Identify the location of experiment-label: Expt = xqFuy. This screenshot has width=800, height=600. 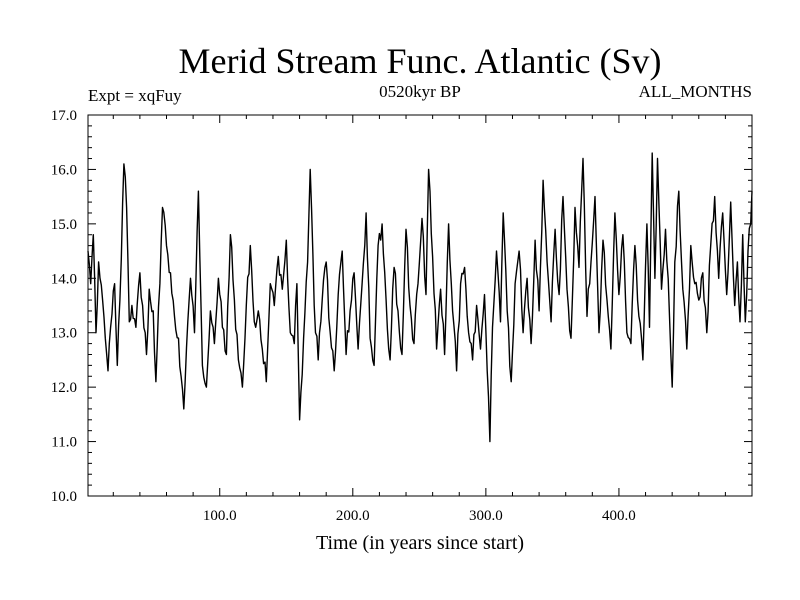
(135, 95).